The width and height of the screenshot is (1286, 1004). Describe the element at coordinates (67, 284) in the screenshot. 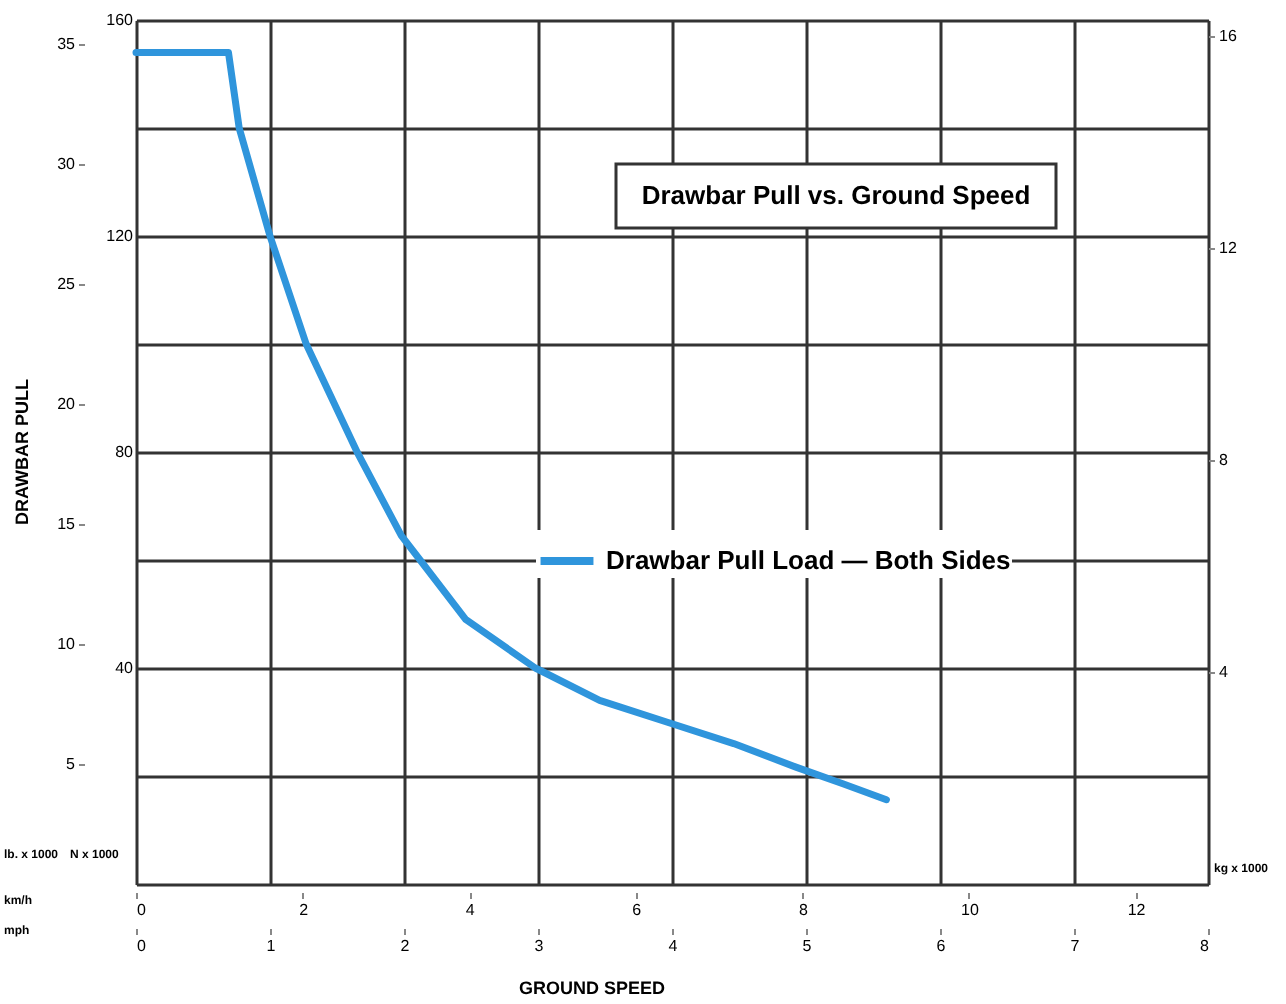

I see `y3-tick-label: 25` at that location.